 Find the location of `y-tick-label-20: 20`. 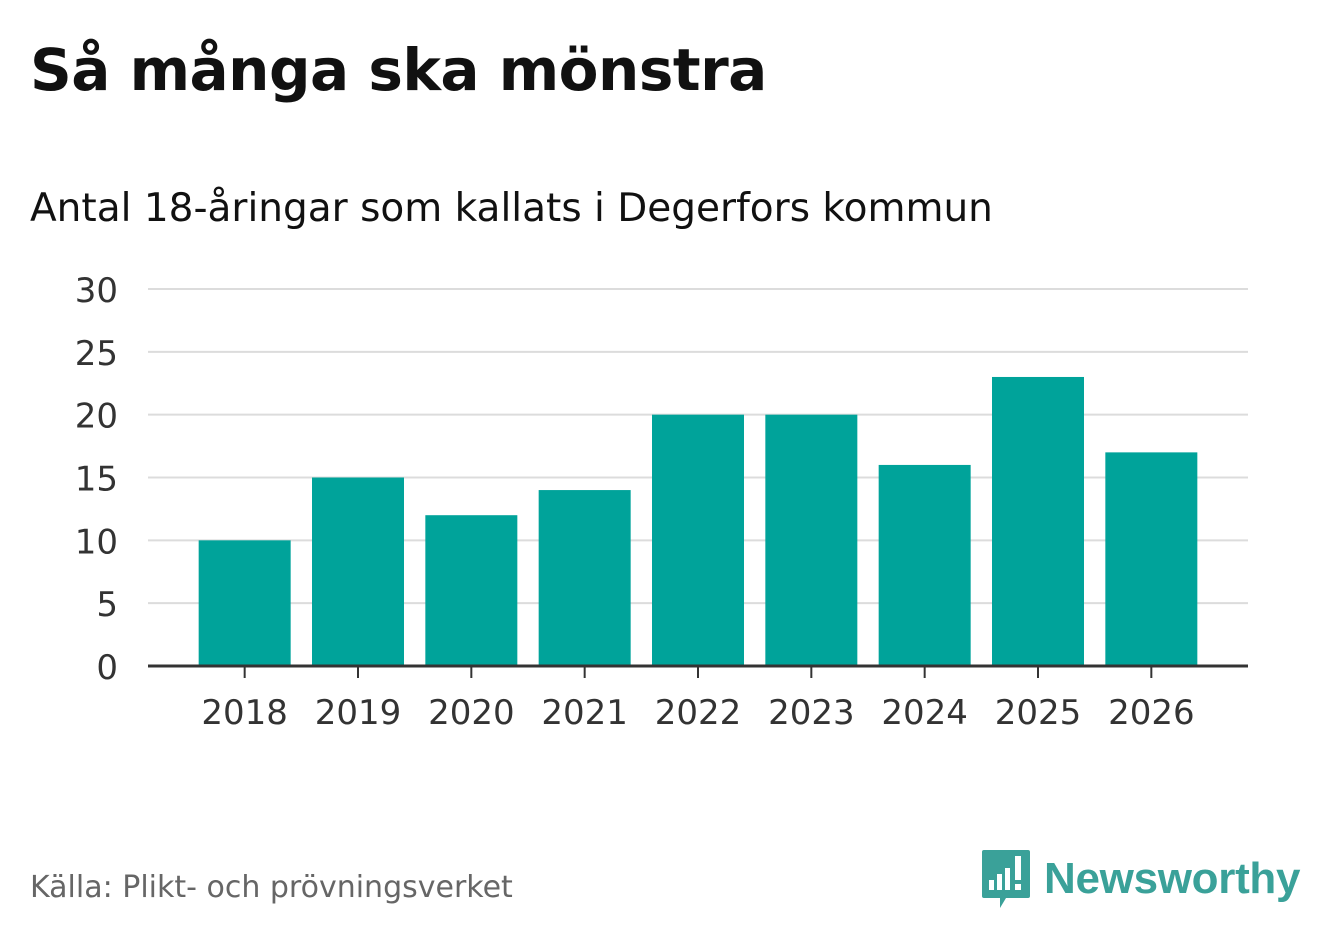

y-tick-label-20: 20 is located at coordinates (96, 417).